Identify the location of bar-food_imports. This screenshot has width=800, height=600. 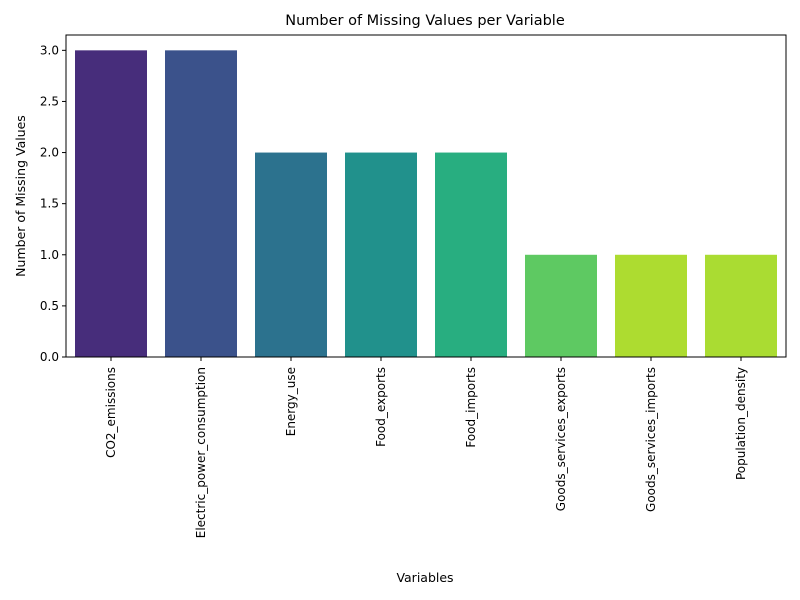
(471, 254).